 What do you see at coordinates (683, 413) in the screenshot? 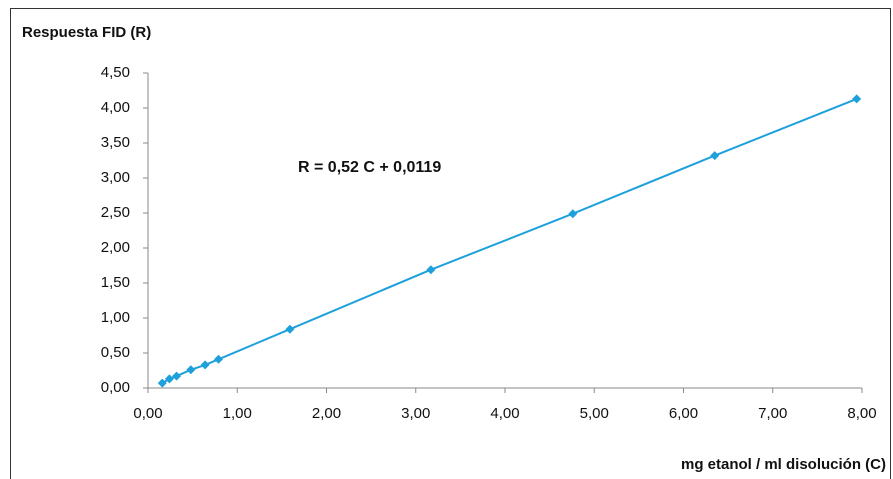
I see `x-tick-label: 6,00` at bounding box center [683, 413].